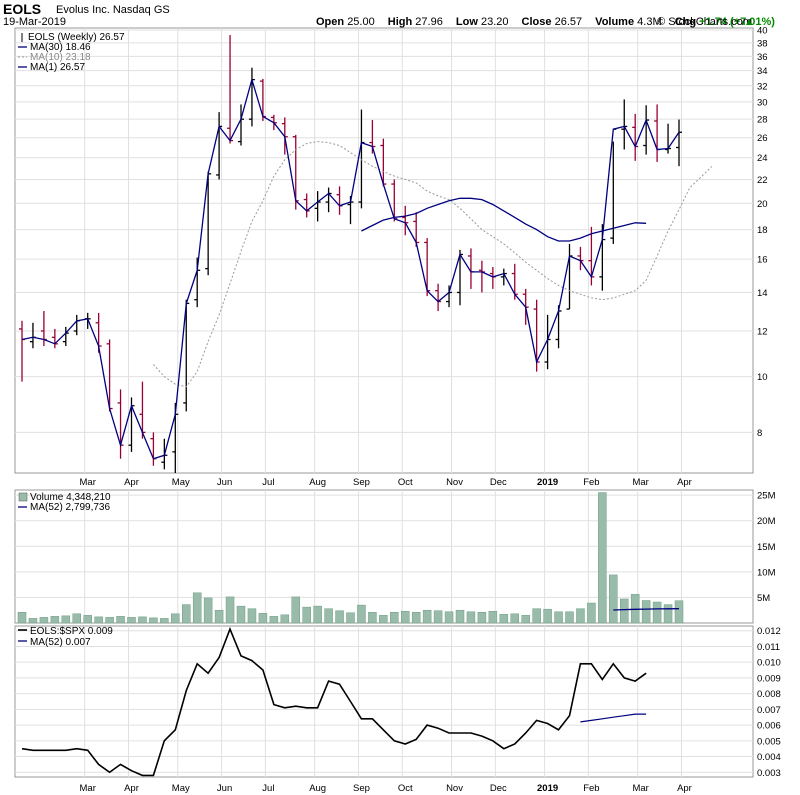  What do you see at coordinates (769, 710) in the screenshot?
I see `ratio-y-tick-label: 0.007` at bounding box center [769, 710].